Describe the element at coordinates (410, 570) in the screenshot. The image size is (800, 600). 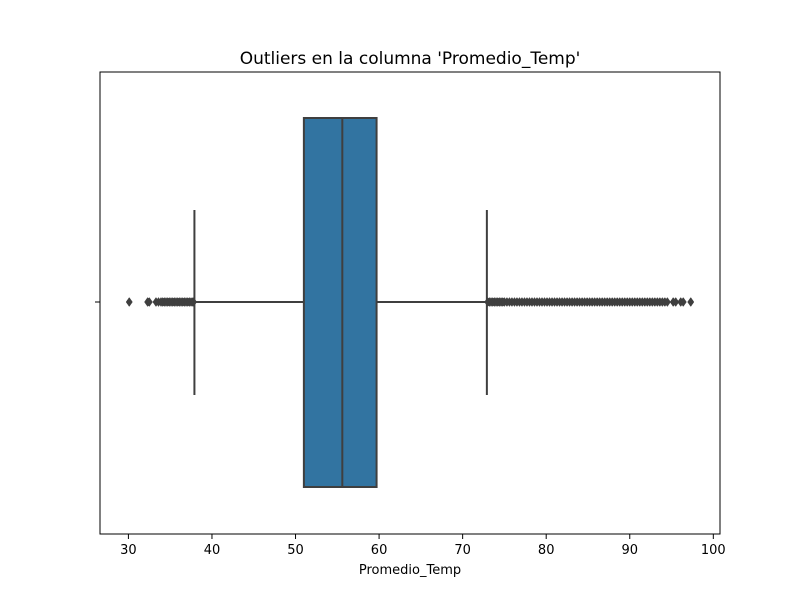
I see `x-axis-label: Promedio_Temp` at that location.